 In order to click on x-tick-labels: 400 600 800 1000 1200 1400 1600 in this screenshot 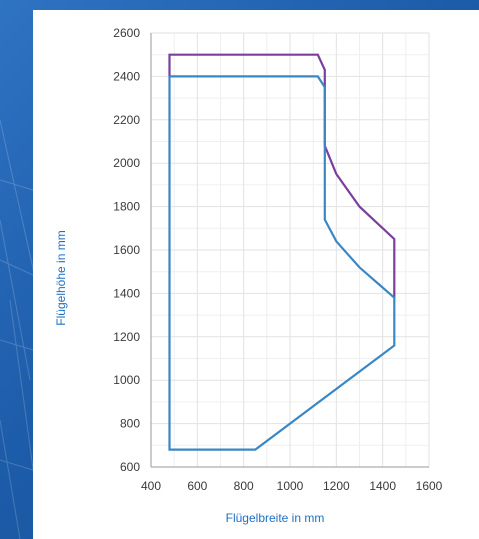, I will do `click(292, 486)`.